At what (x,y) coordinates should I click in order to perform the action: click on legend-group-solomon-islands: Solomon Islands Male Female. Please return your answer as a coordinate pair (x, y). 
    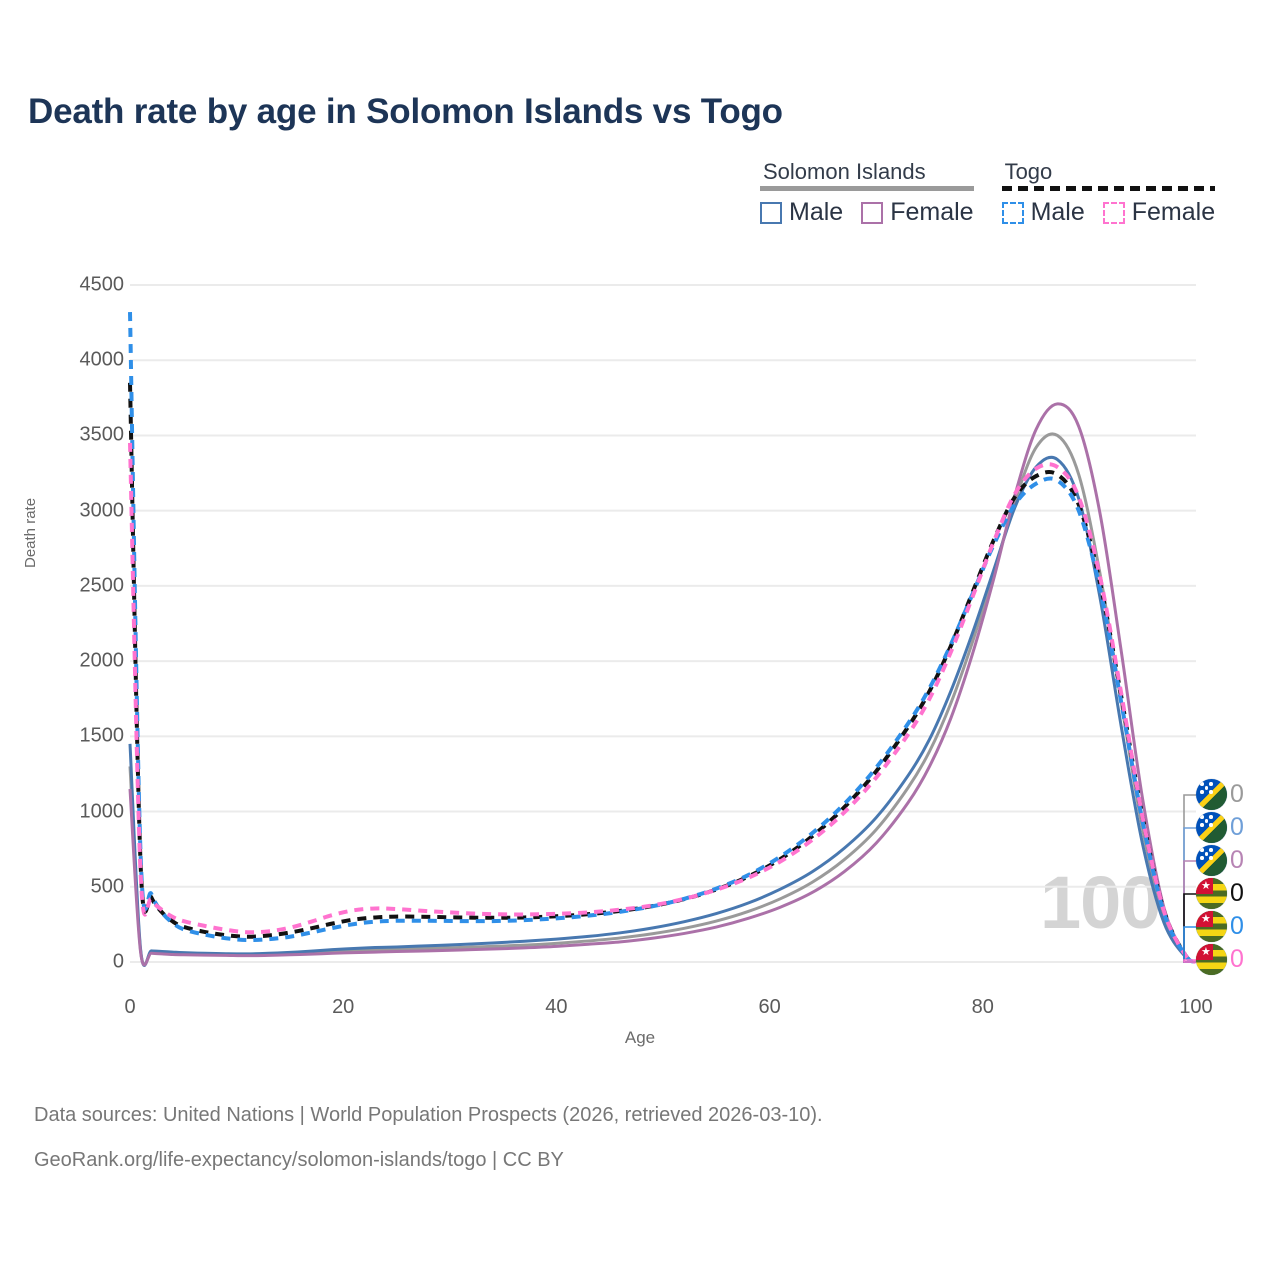
    Looking at the image, I should click on (867, 193).